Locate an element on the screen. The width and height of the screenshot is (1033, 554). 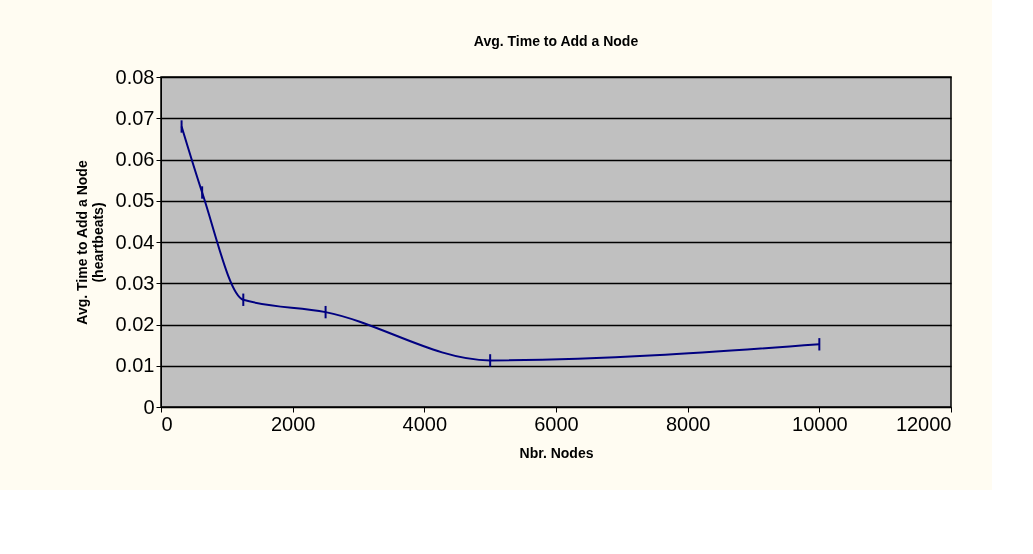
y-tick-label: 0.05 is located at coordinates (135, 200).